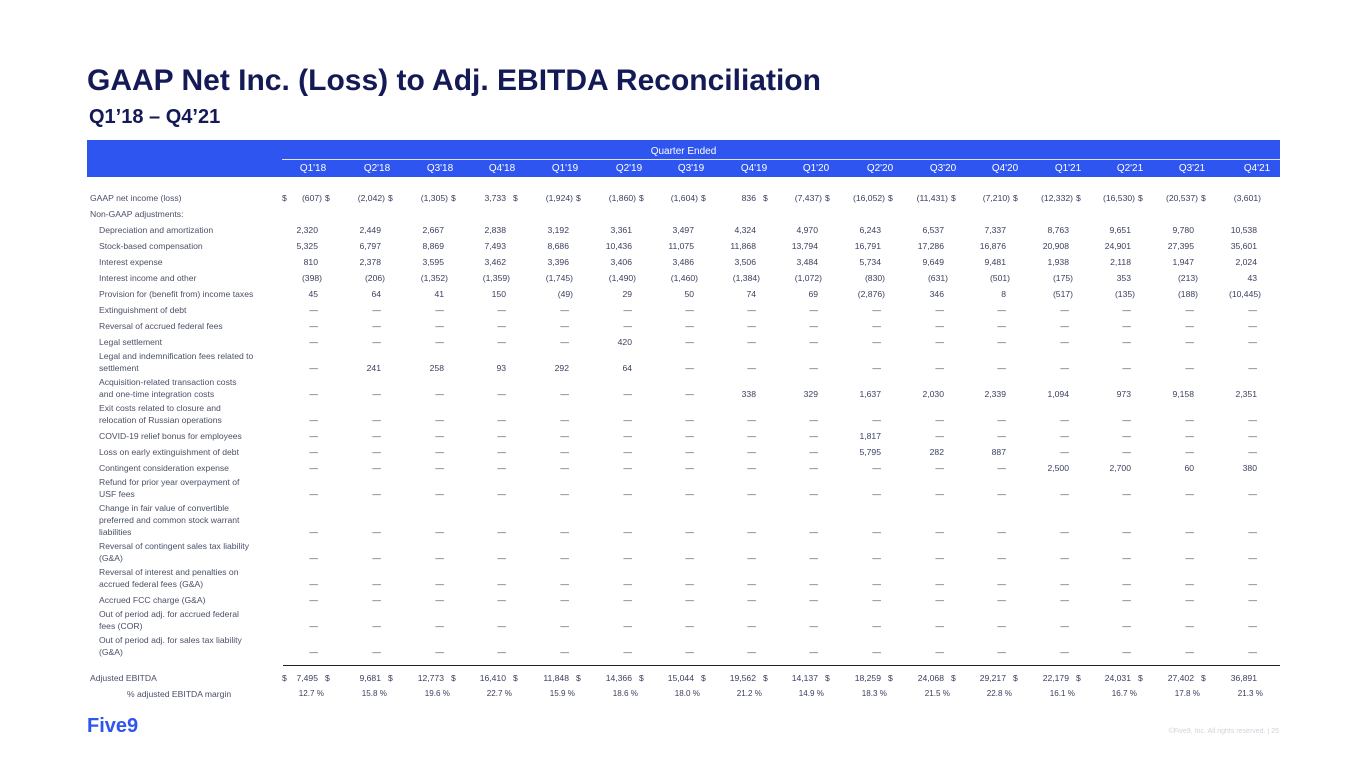 The height and width of the screenshot is (768, 1365). What do you see at coordinates (781, 159) in the screenshot?
I see `header-divider` at bounding box center [781, 159].